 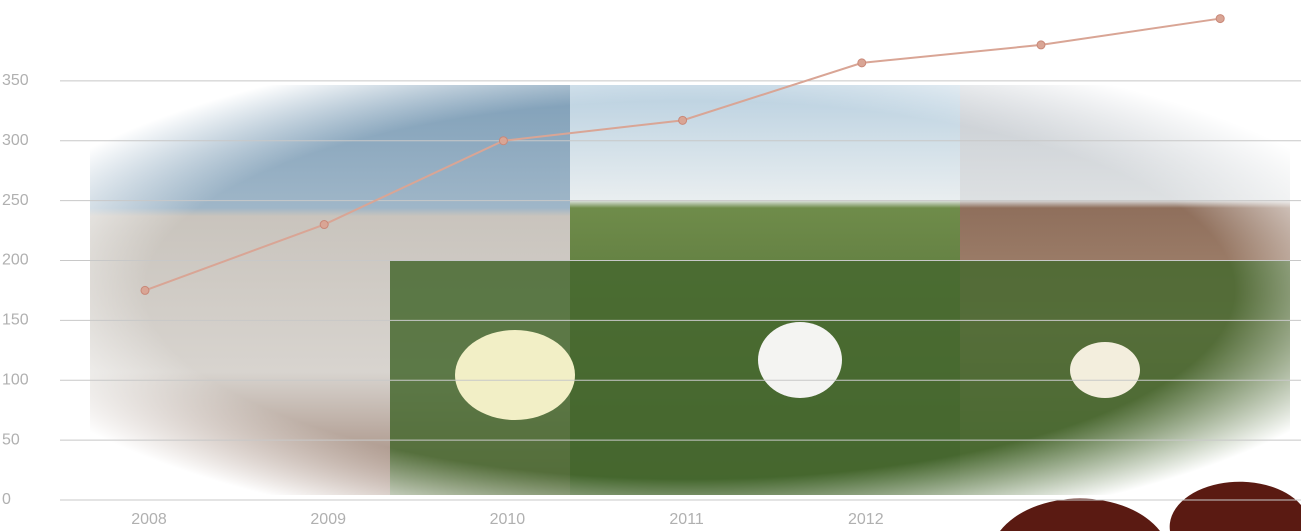 What do you see at coordinates (686, 519) in the screenshot?
I see `x-tick-label: 2011` at bounding box center [686, 519].